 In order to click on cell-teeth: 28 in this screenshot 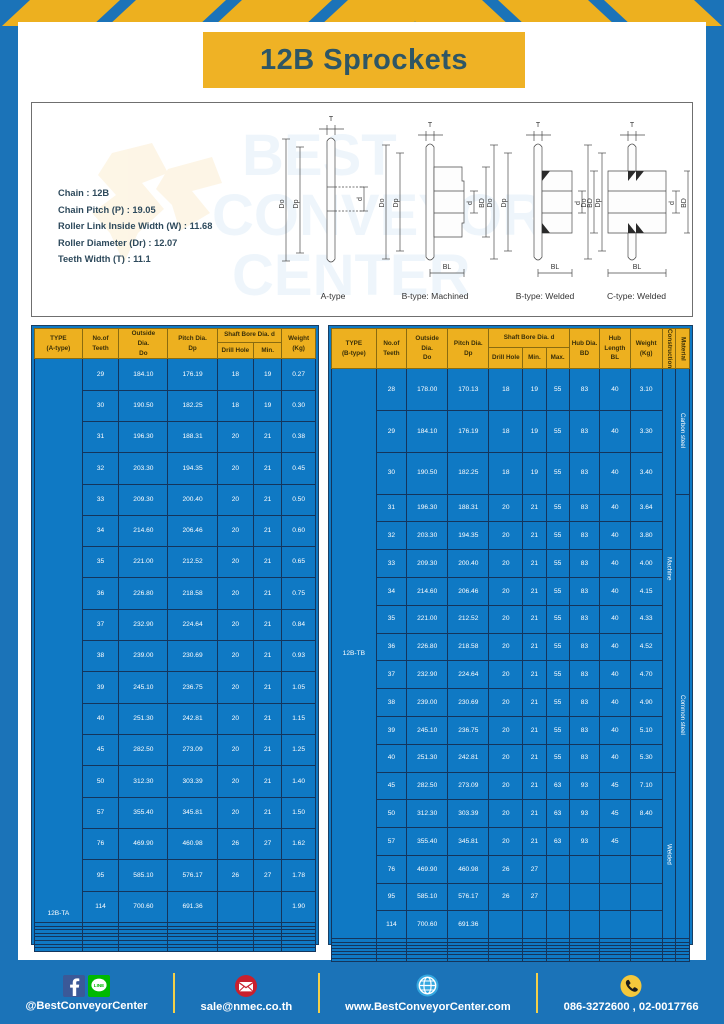, I will do `click(391, 389)`.